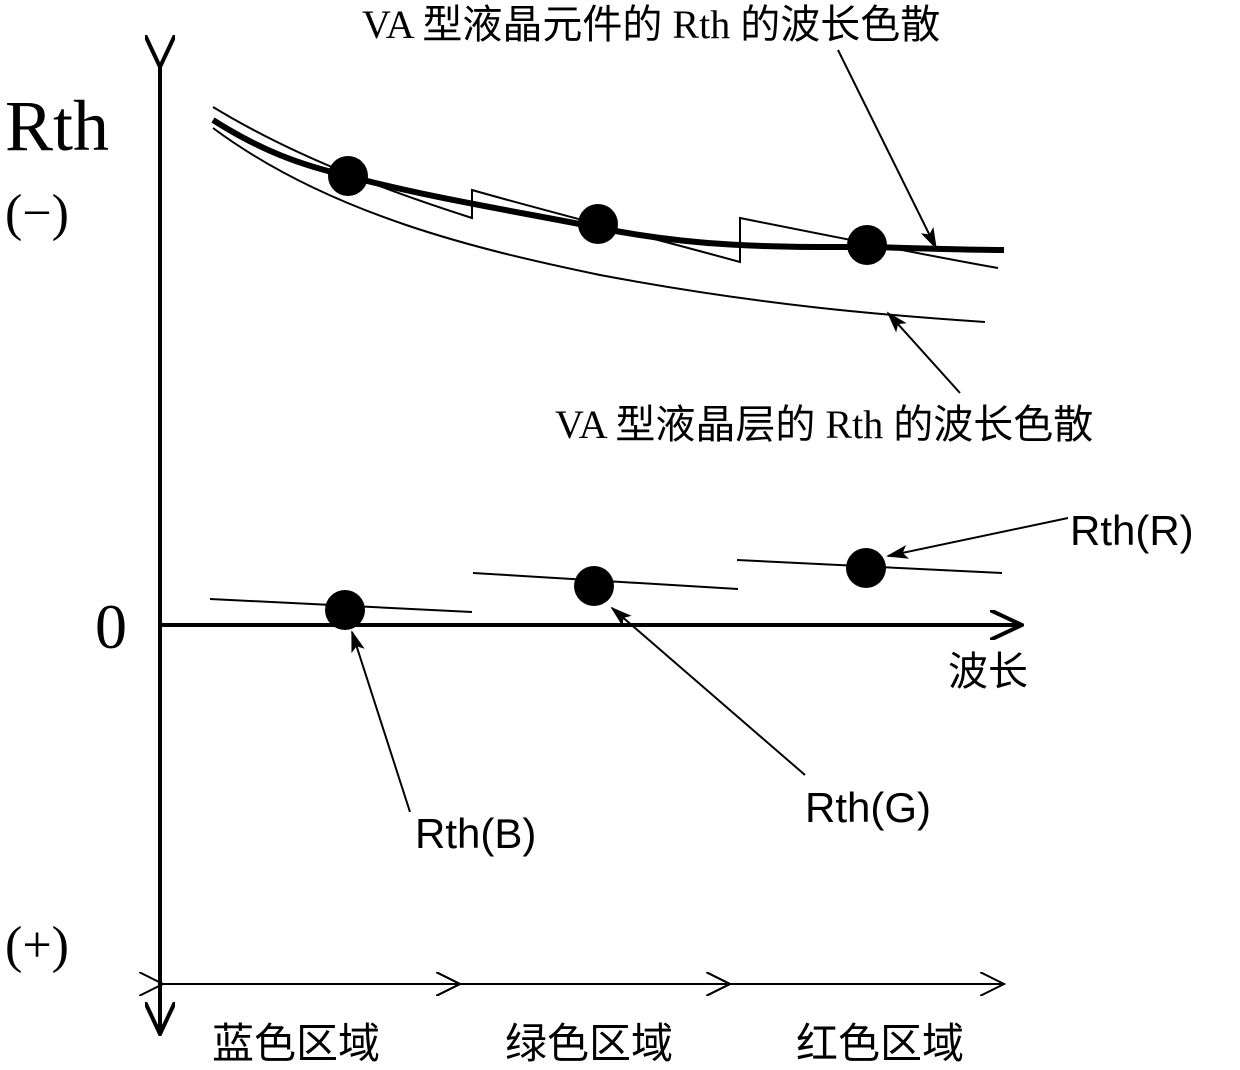 Image resolution: width=1240 pixels, height=1070 pixels. Describe the element at coordinates (868, 807) in the screenshot. I see `rth-g-label: Rth(G)` at that location.